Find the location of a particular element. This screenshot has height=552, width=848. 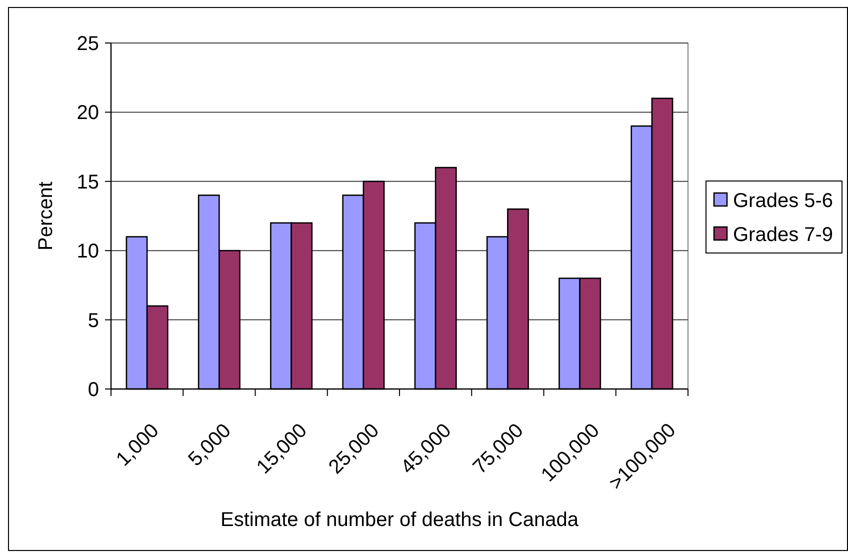

y-tick-label: 15 is located at coordinates (87, 182).